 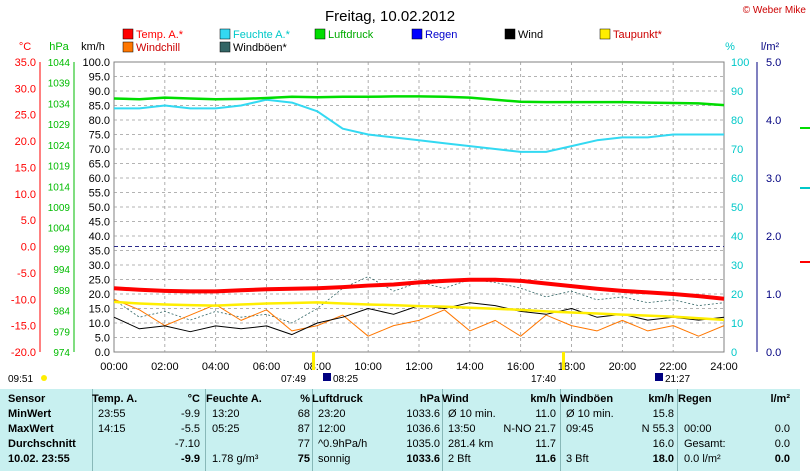 I want to click on x-tick: 14:00, so click(x=470, y=367).